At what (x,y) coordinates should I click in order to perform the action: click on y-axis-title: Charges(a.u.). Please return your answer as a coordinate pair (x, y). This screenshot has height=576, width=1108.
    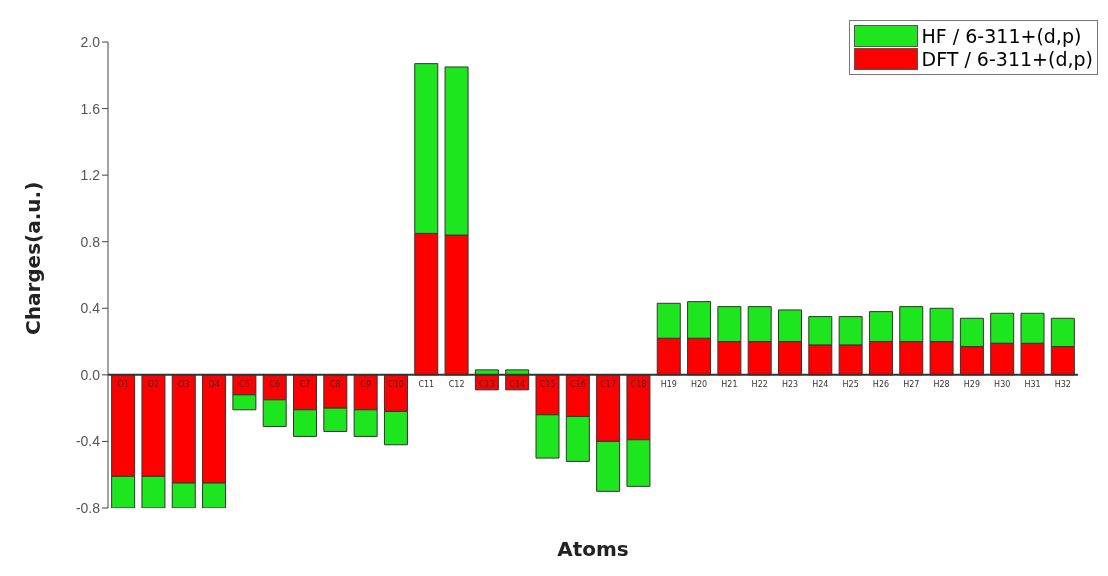
    Looking at the image, I should click on (33, 258).